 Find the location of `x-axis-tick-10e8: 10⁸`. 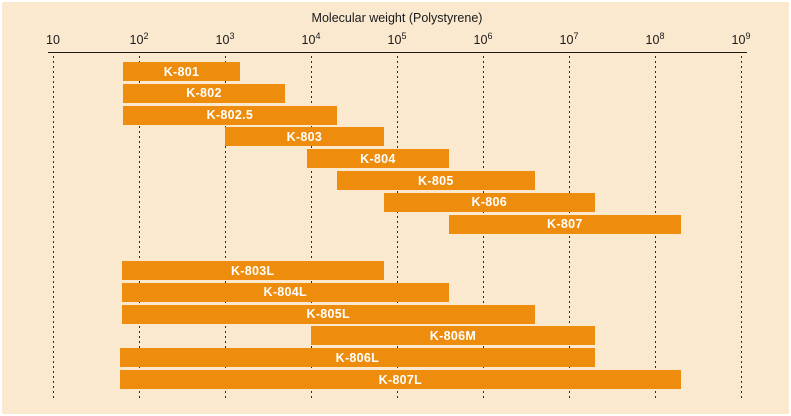

x-axis-tick-10e8: 10⁸ is located at coordinates (655, 38).